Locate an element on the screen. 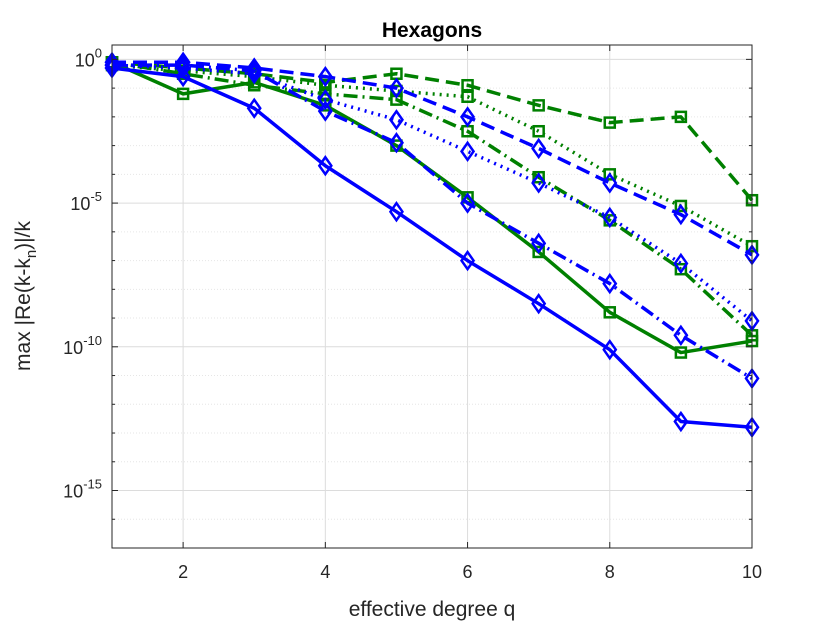 This screenshot has width=830, height=628. x-tick-label: 4 is located at coordinates (325, 572).